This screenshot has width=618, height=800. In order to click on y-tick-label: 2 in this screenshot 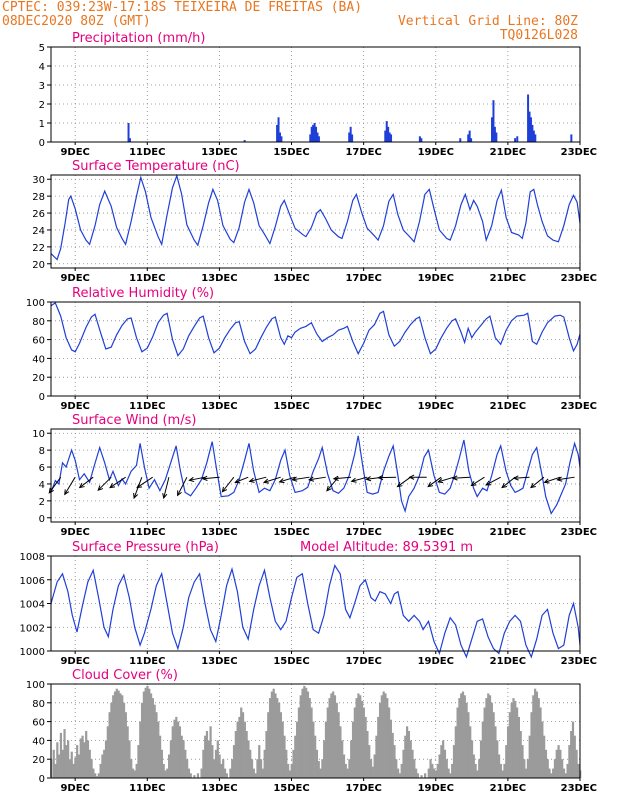, I will do `click(42, 105)`.